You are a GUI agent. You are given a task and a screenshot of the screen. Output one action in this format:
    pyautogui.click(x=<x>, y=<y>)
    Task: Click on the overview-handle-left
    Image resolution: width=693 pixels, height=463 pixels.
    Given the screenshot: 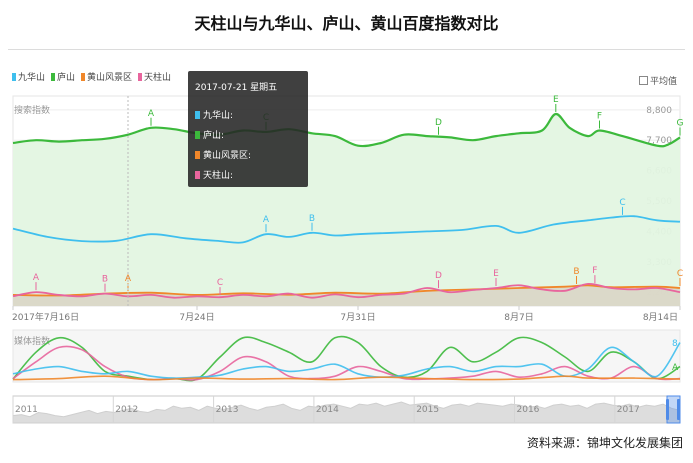 What is the action you would take?
    pyautogui.click(x=667, y=409)
    